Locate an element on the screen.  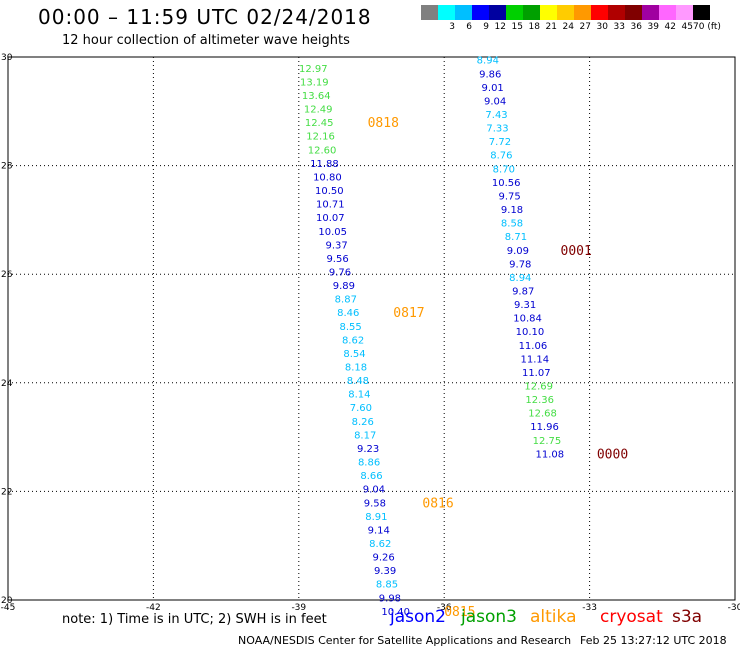
time-label: 0817 is located at coordinates (408, 313).